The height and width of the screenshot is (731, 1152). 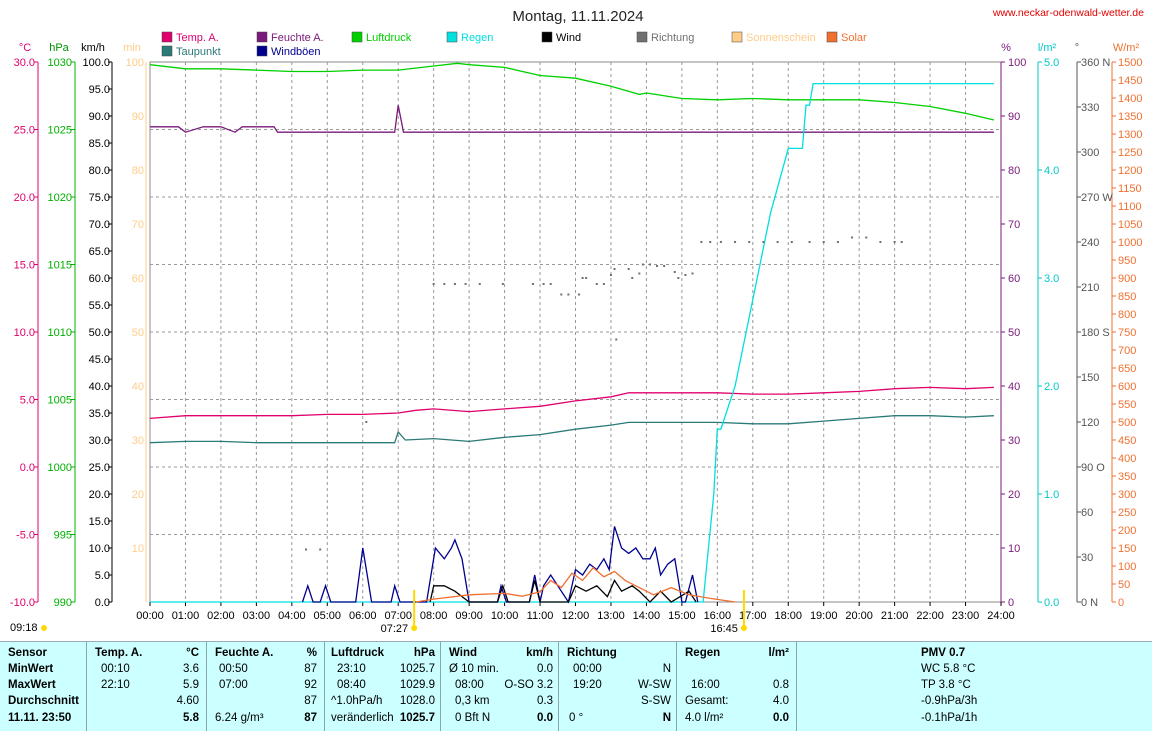 I want to click on series-line-solar, so click(x=575, y=584).